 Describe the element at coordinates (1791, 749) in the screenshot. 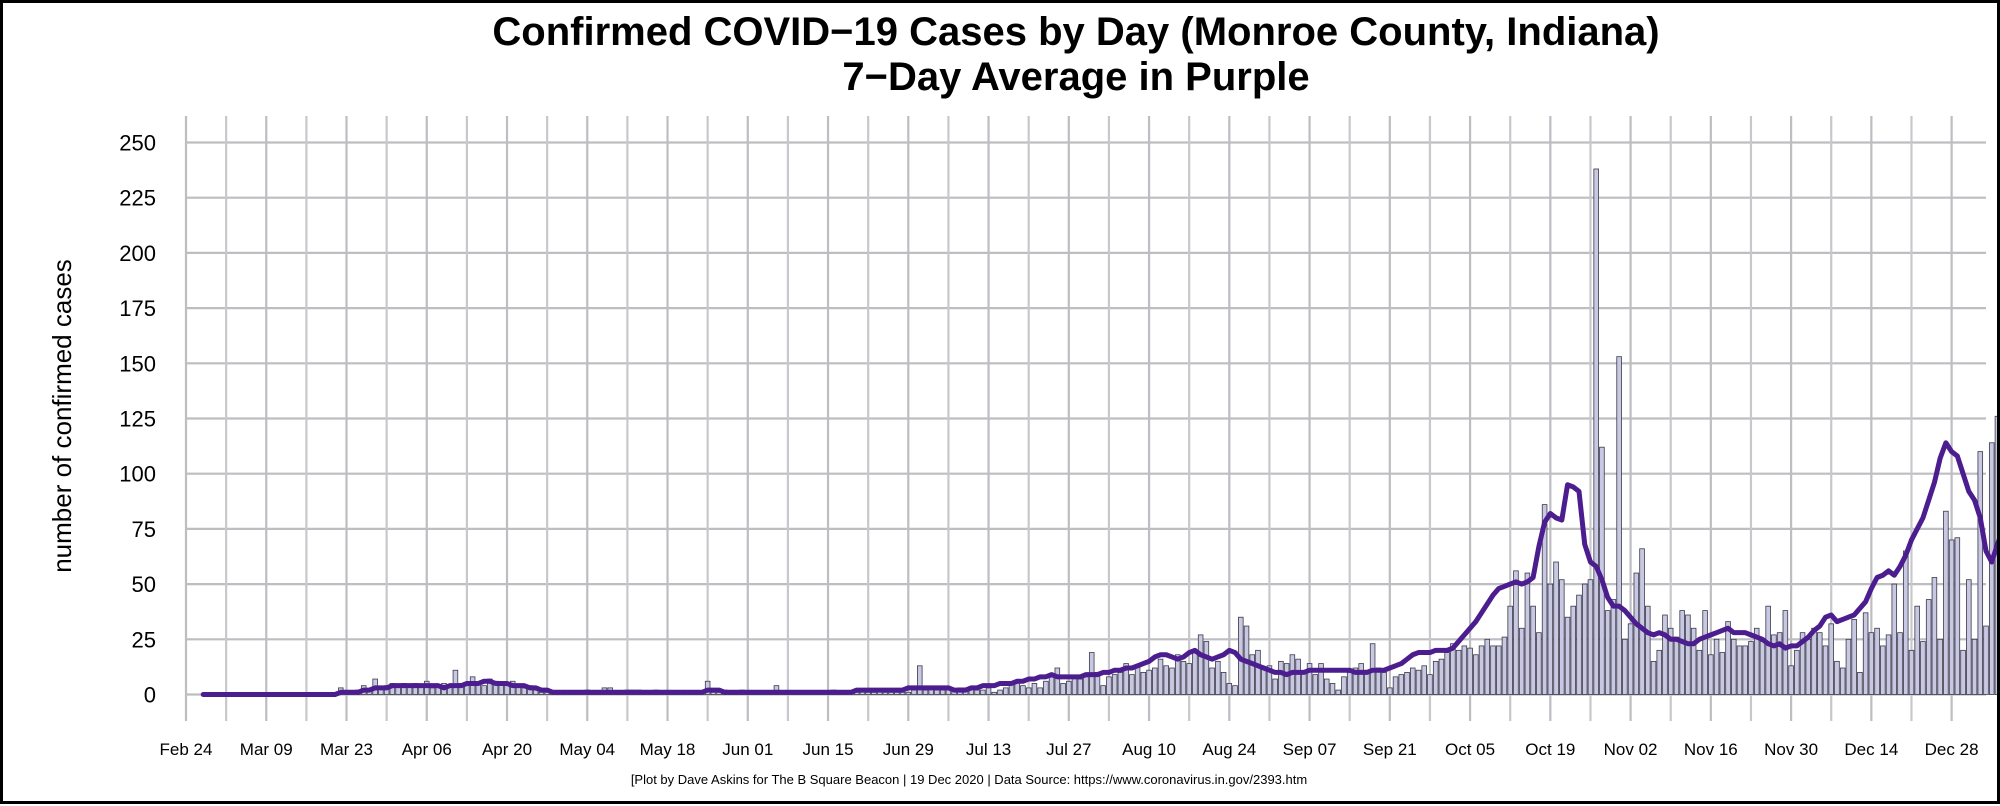

I see `x-tick-label: Nov 30` at that location.